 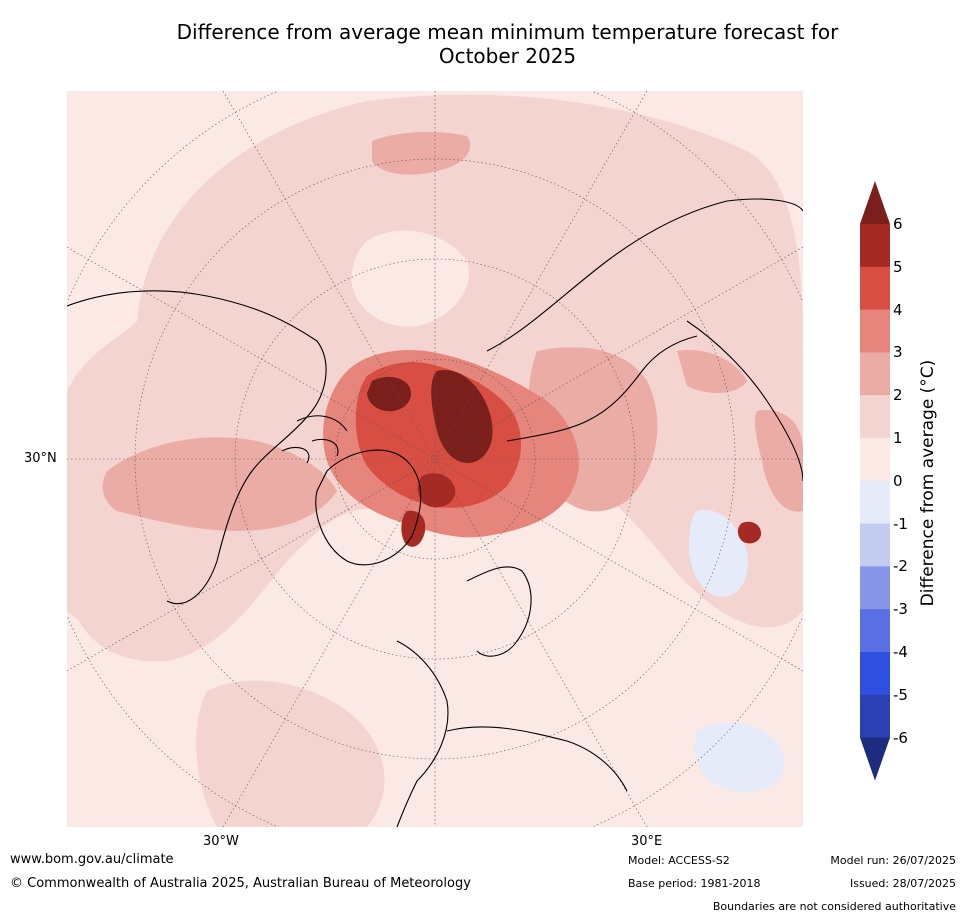 What do you see at coordinates (290, 753) in the screenshot?
I see `anomaly-1-2-south-atlantic` at bounding box center [290, 753].